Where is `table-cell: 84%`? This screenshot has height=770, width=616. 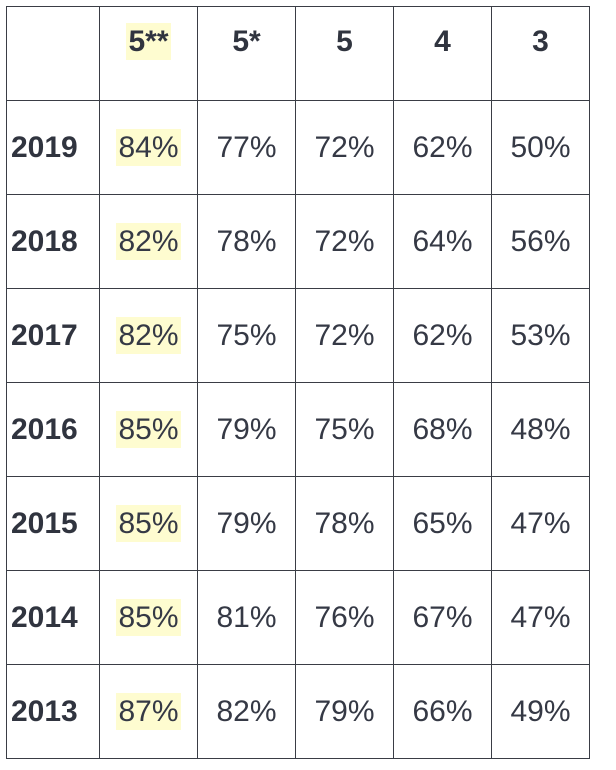 table-cell: 84% is located at coordinates (148, 147).